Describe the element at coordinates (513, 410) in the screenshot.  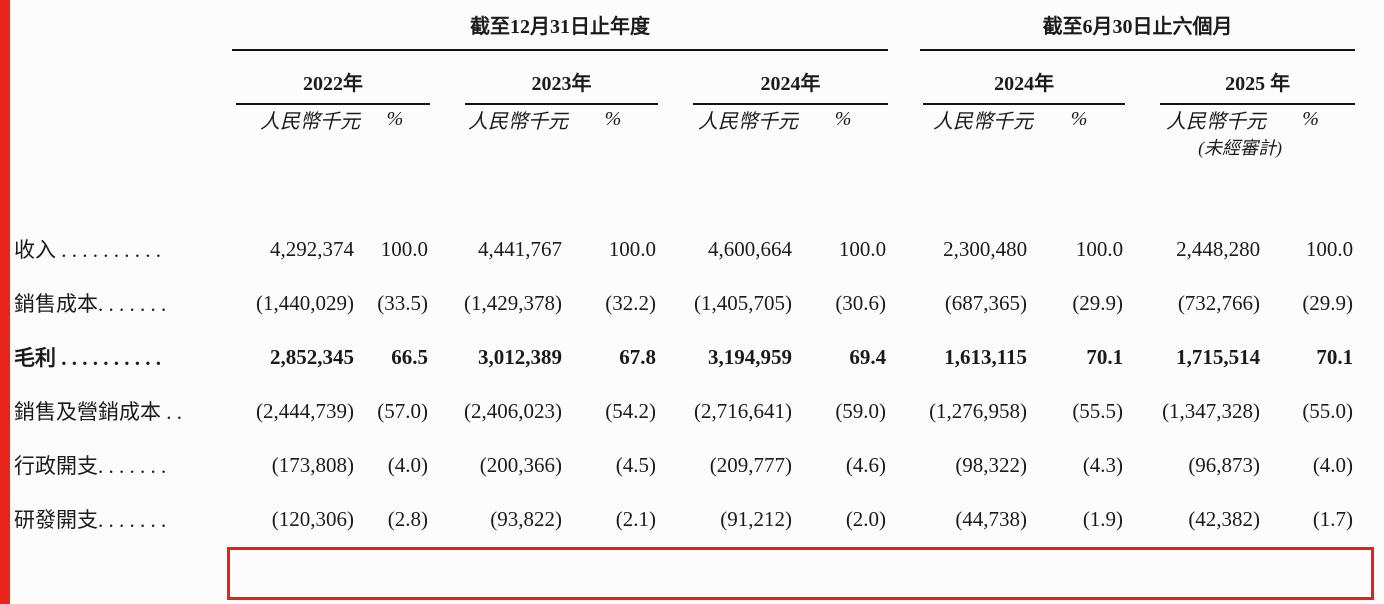
I see `cell-amount: (2,406,023)` at that location.